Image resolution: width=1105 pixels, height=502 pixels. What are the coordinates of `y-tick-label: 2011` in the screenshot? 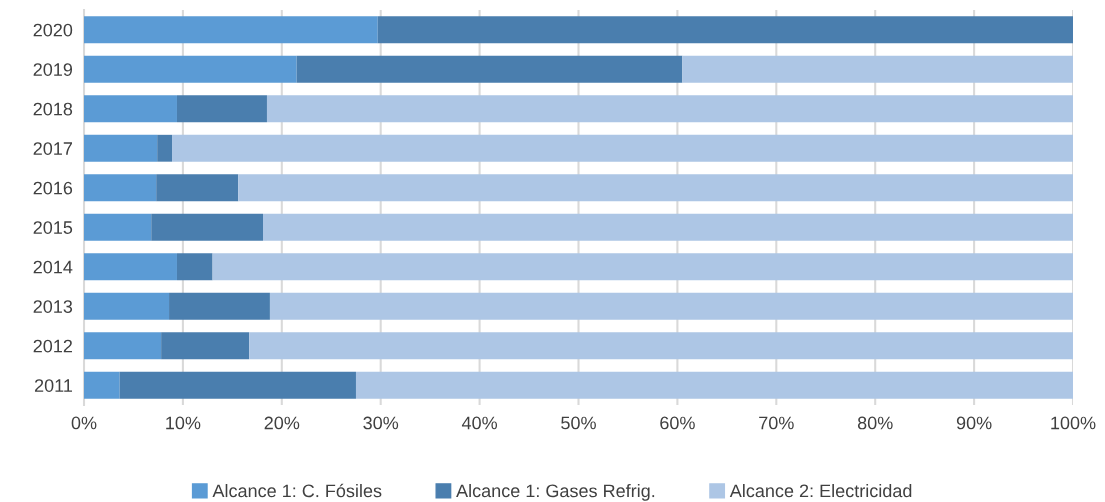 It's located at (53, 385).